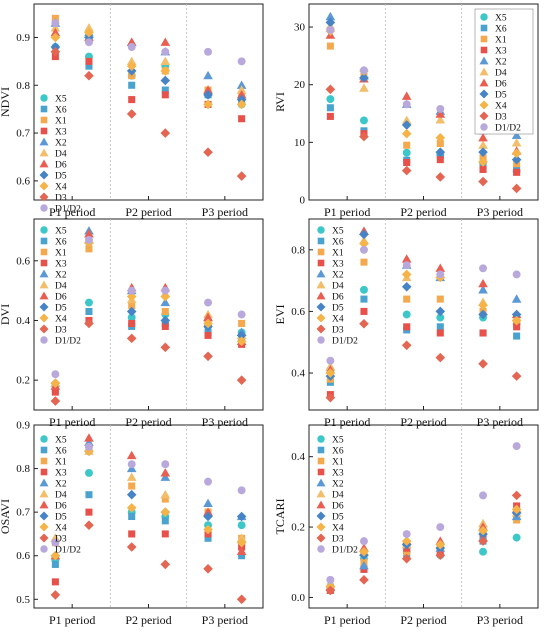 This screenshot has width=550, height=632. I want to click on y-tick-label: 0.4, so click(298, 457).